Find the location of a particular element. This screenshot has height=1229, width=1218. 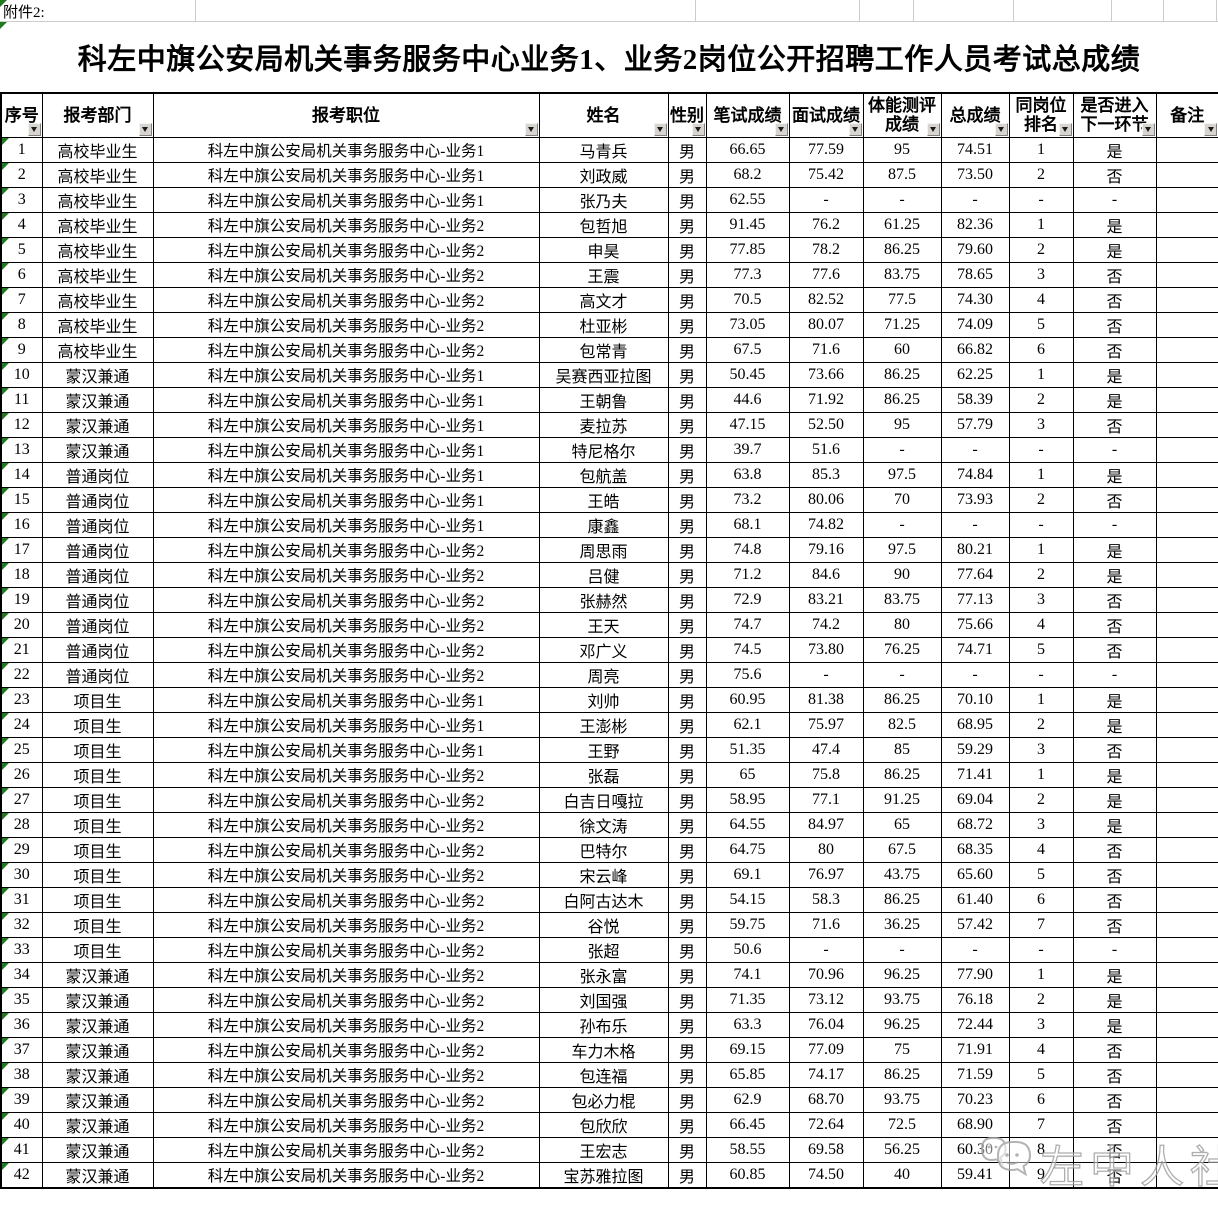

cell-bscj: 60.95 is located at coordinates (747, 699).